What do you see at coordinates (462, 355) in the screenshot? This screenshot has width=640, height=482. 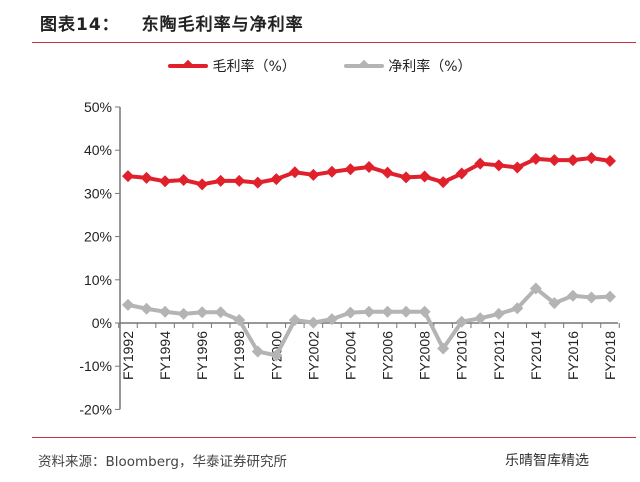 I see `x-tick-label: FY2010` at bounding box center [462, 355].